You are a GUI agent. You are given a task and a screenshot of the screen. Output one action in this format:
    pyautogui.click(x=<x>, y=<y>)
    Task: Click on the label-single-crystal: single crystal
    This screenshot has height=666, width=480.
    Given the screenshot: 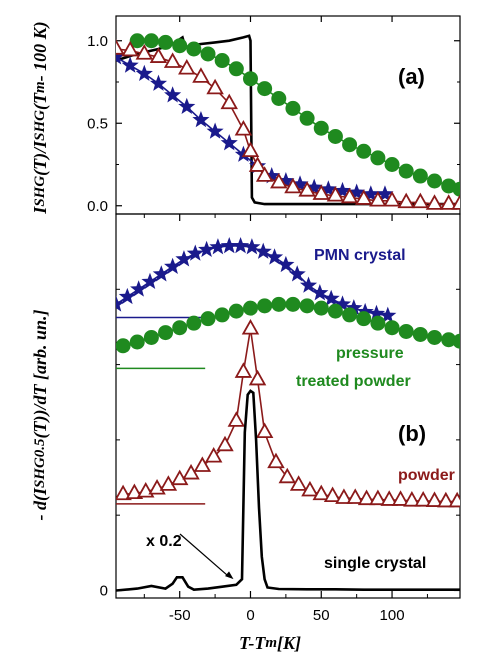 What is the action you would take?
    pyautogui.click(x=375, y=563)
    